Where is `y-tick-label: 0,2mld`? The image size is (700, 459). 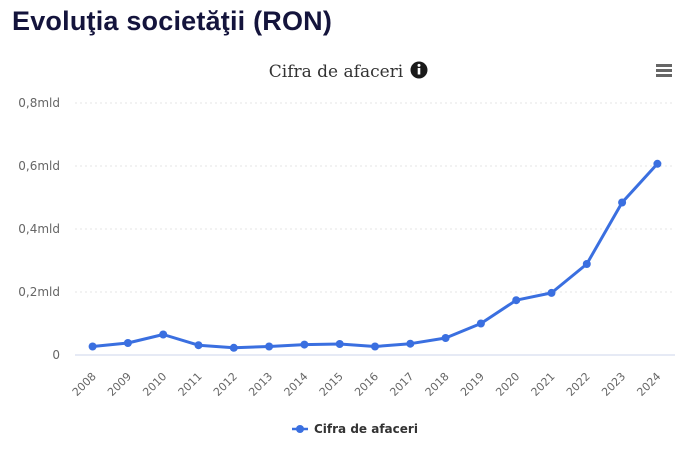 y-tick-label: 0,2mld is located at coordinates (39, 292).